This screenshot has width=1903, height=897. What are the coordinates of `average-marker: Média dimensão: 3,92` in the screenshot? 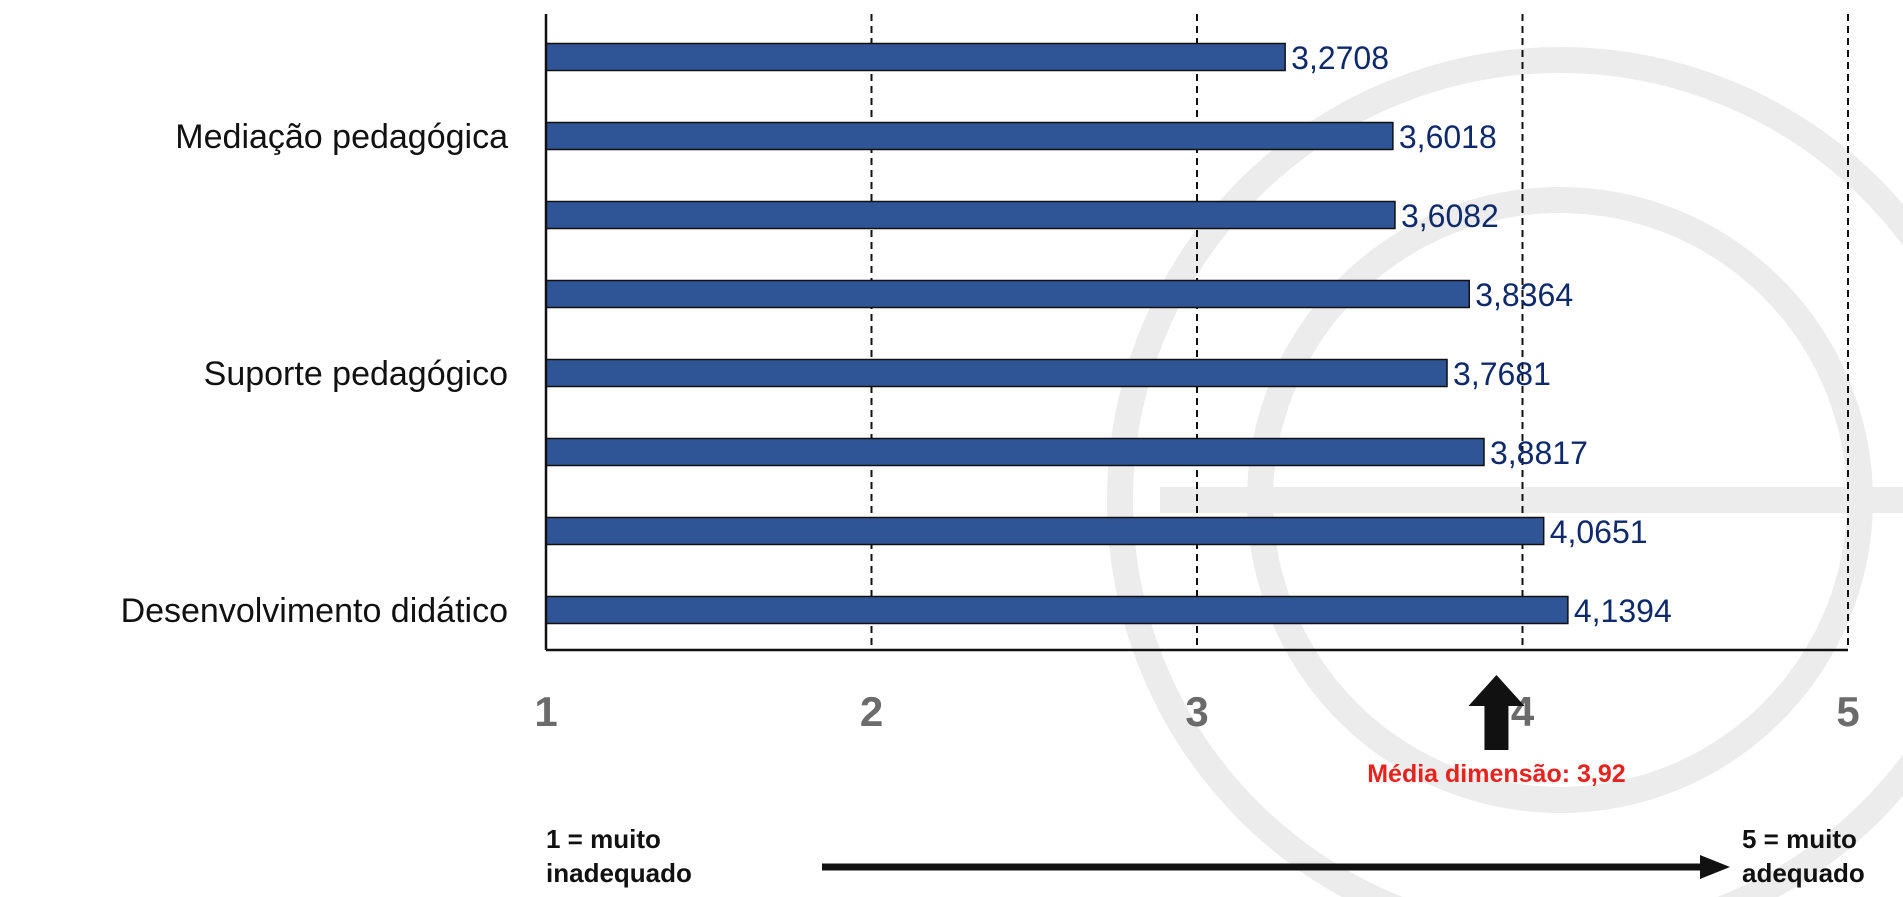 It's located at (1496, 731).